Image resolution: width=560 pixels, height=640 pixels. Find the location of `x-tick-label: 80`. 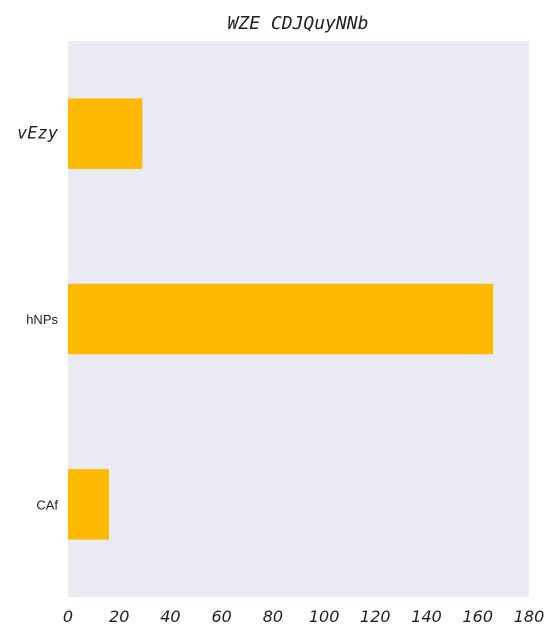

x-tick-label: 80 is located at coordinates (273, 616).